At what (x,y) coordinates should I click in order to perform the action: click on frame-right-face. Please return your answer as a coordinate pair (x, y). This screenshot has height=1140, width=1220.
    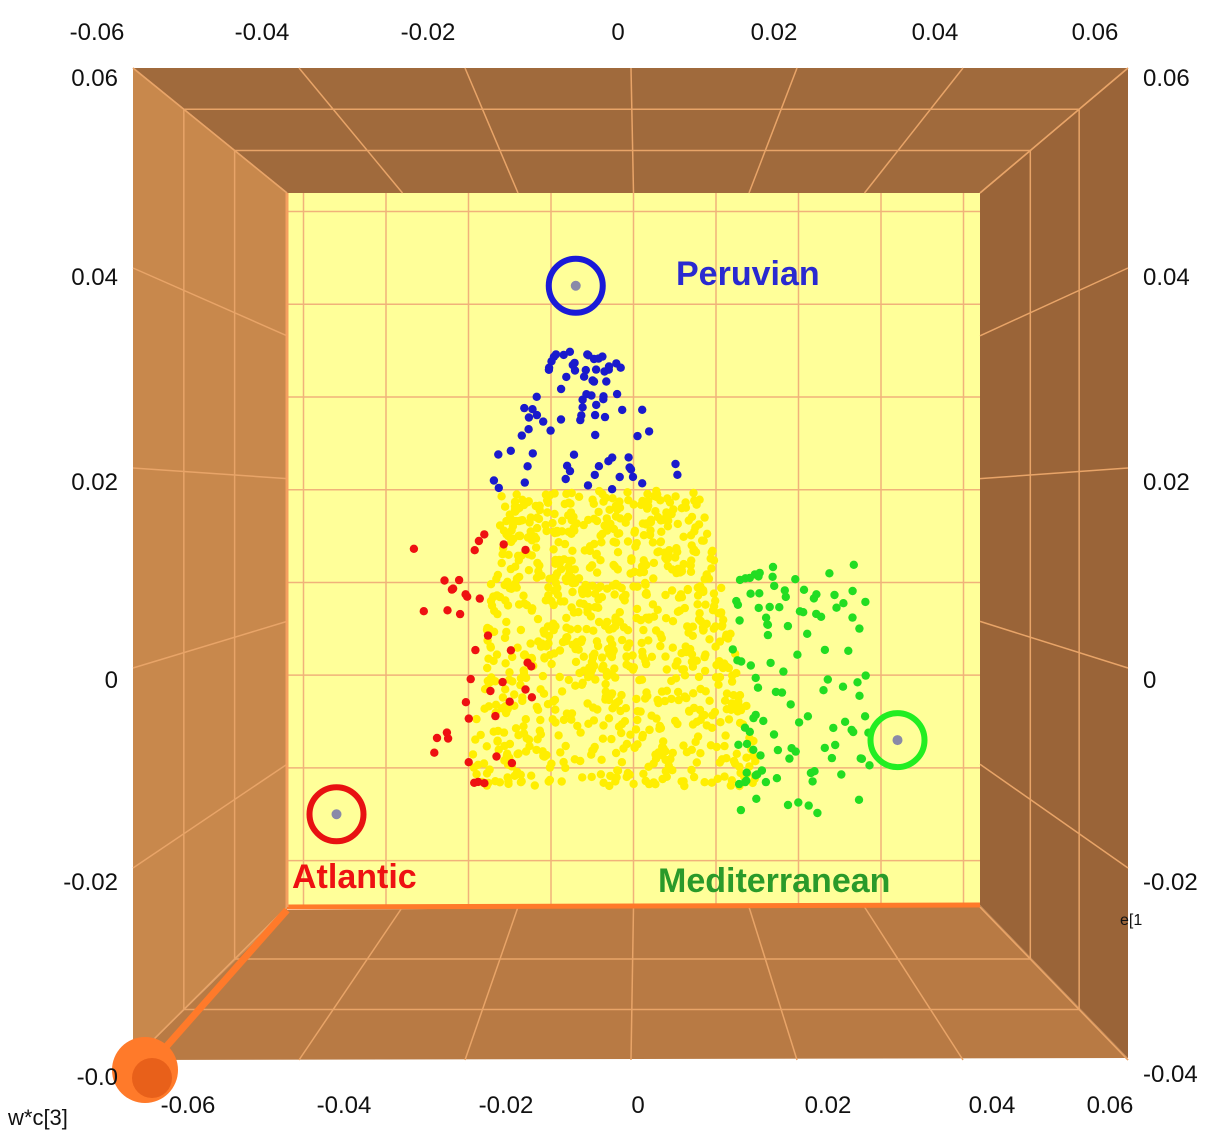
    Looking at the image, I should click on (1054, 563).